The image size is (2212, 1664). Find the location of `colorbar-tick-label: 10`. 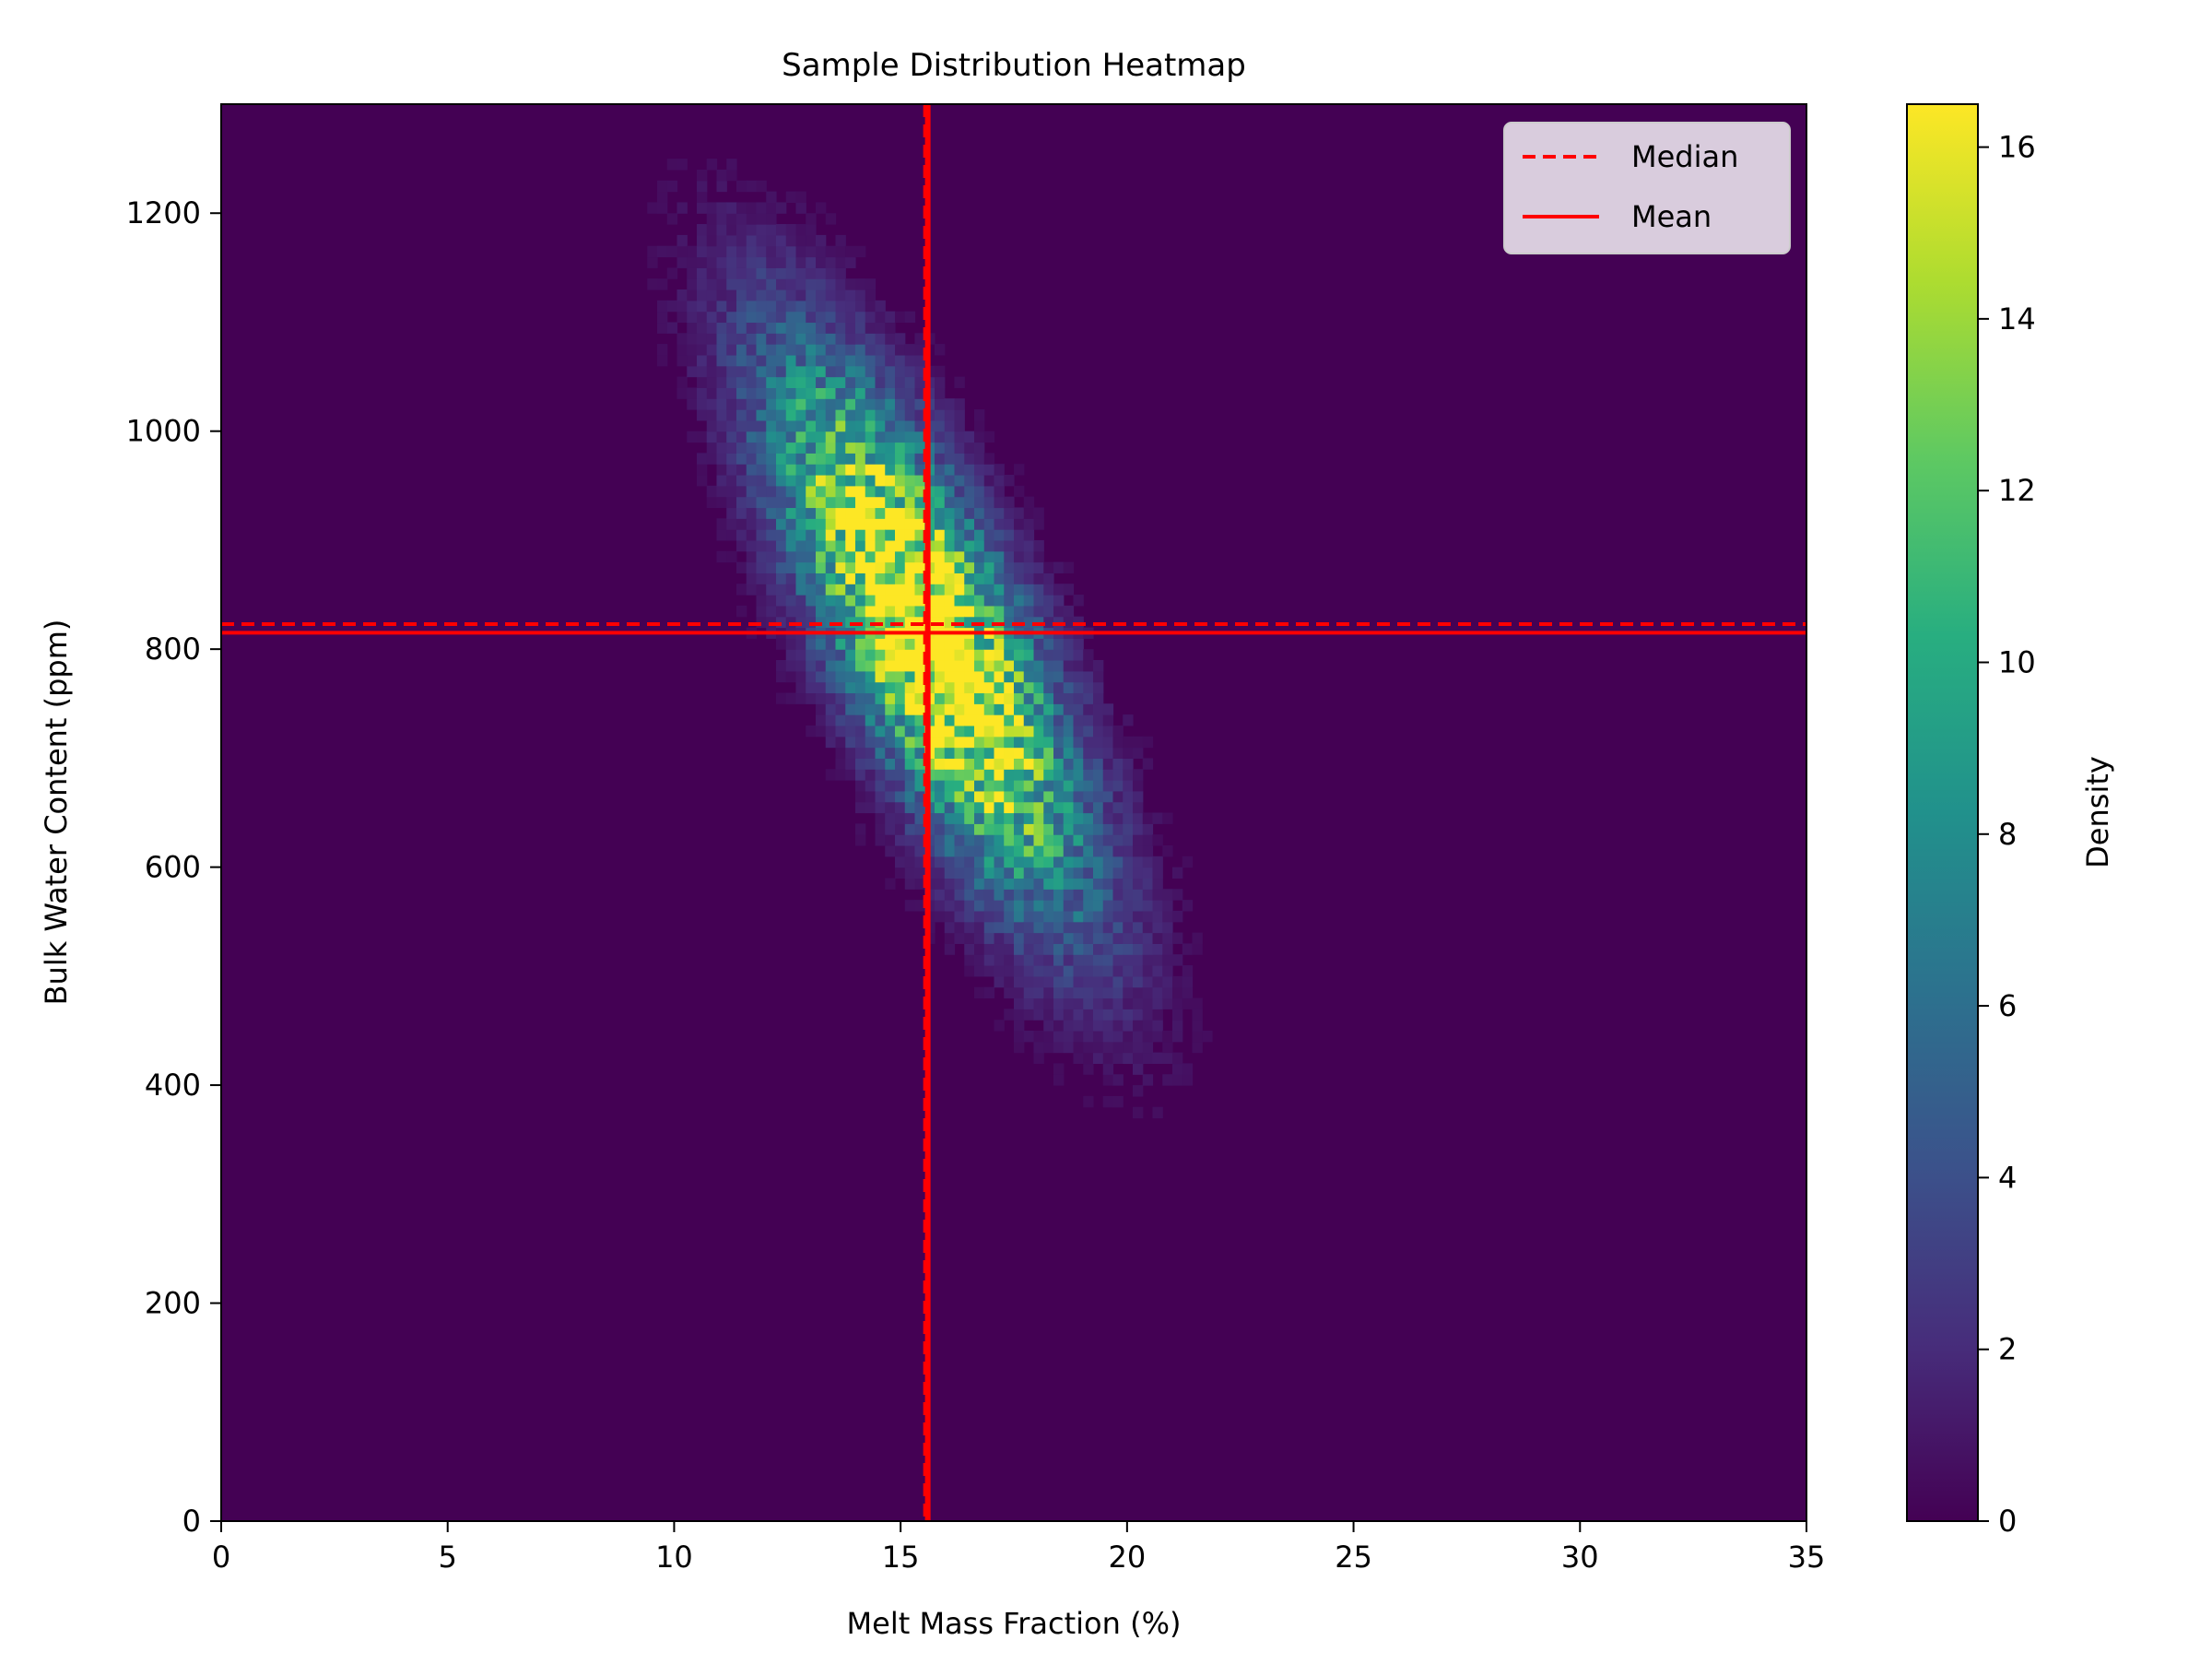

colorbar-tick-label: 10 is located at coordinates (2017, 661).